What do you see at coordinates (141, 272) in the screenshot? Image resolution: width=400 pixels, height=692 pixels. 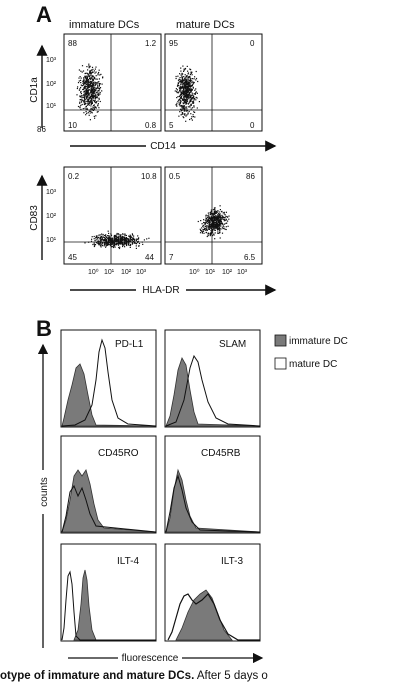 I see `xtick-1-3: 10³` at bounding box center [141, 272].